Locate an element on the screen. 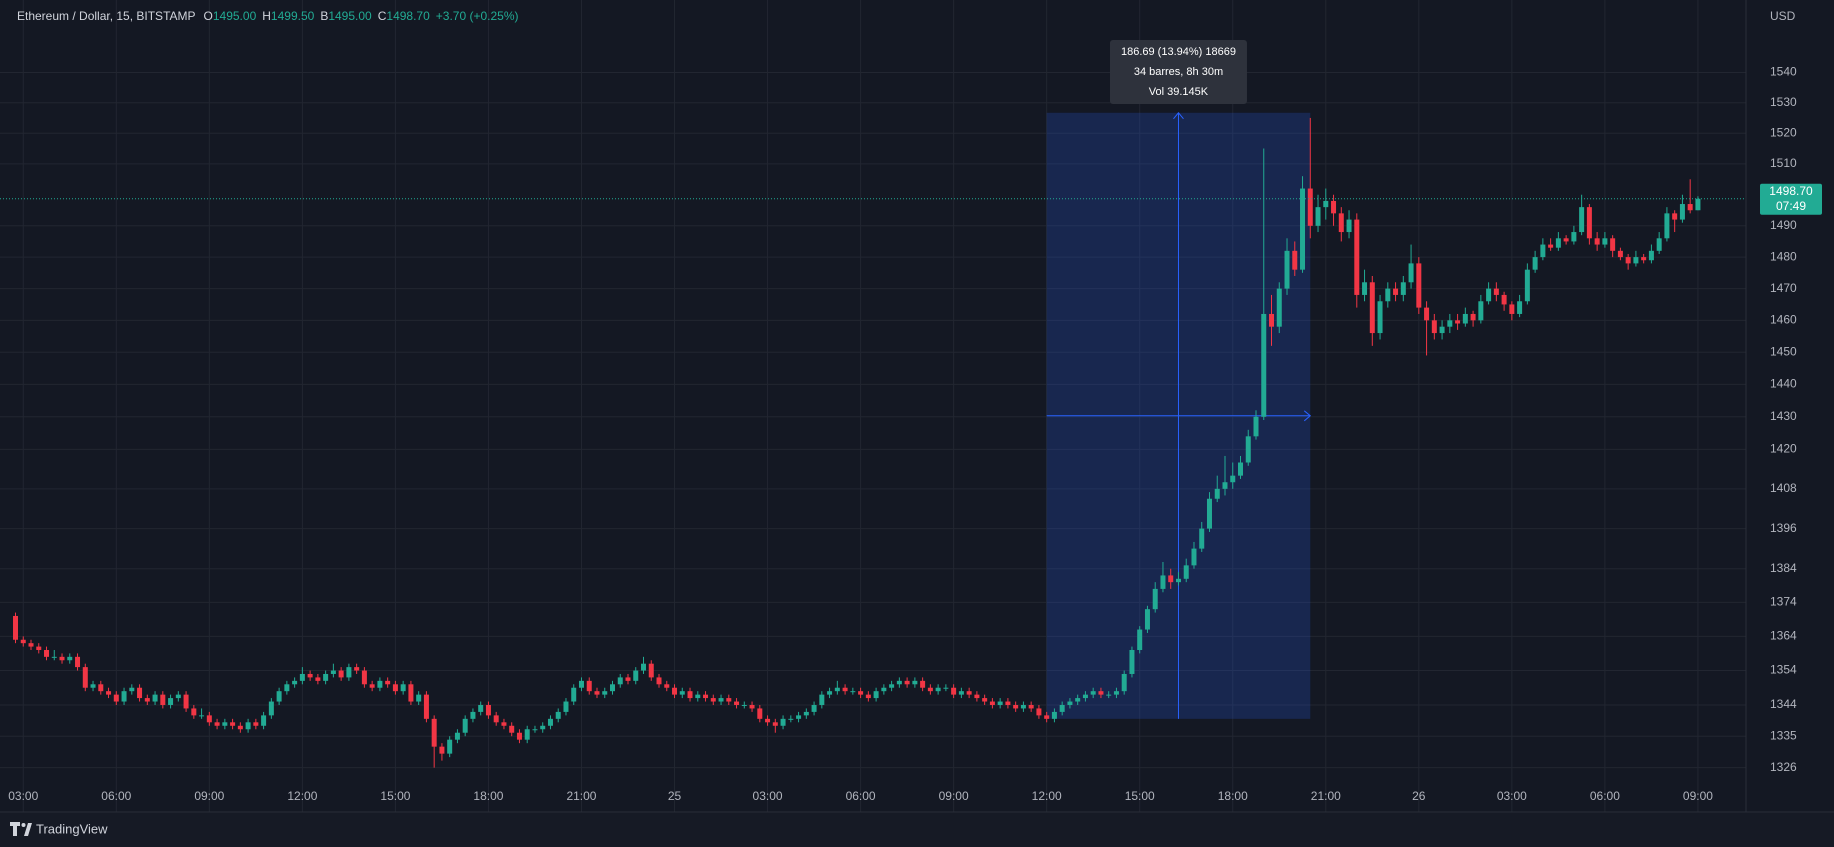 The image size is (1834, 847). x-tick-label: 09:00 is located at coordinates (209, 796).